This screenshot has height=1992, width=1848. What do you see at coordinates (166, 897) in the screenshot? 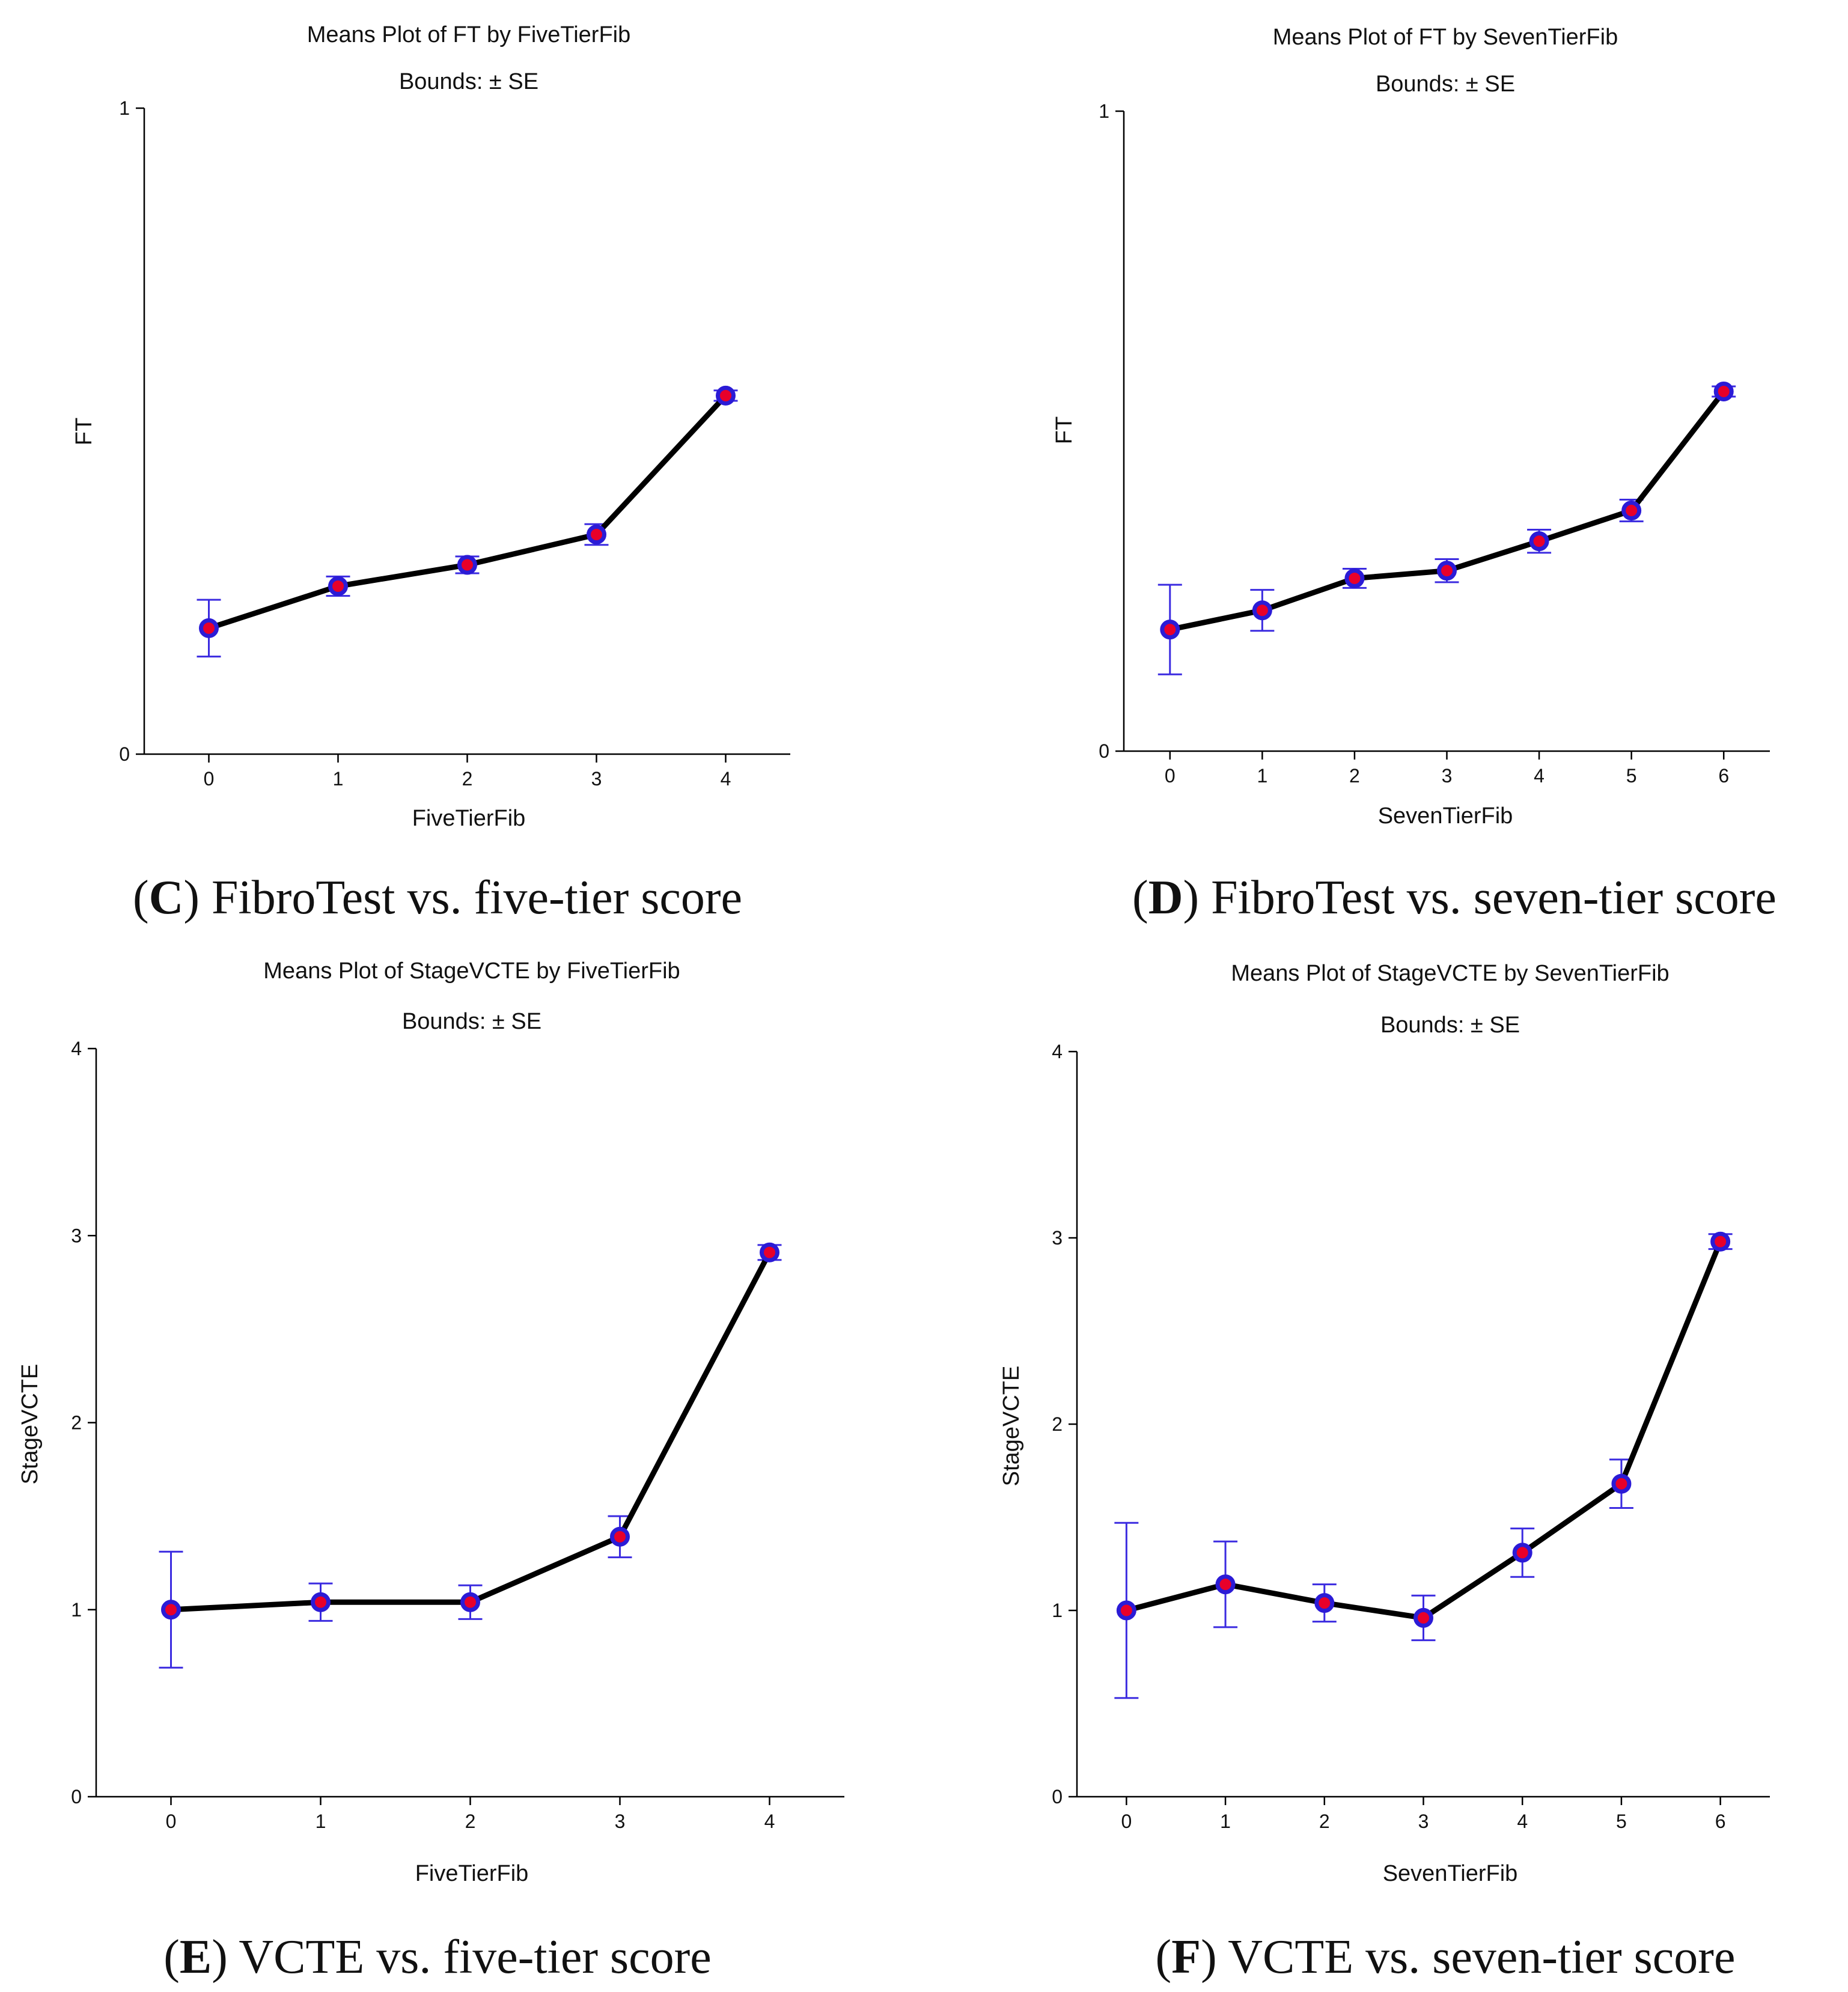
I see `panel-c-caption-letter: C` at bounding box center [166, 897].